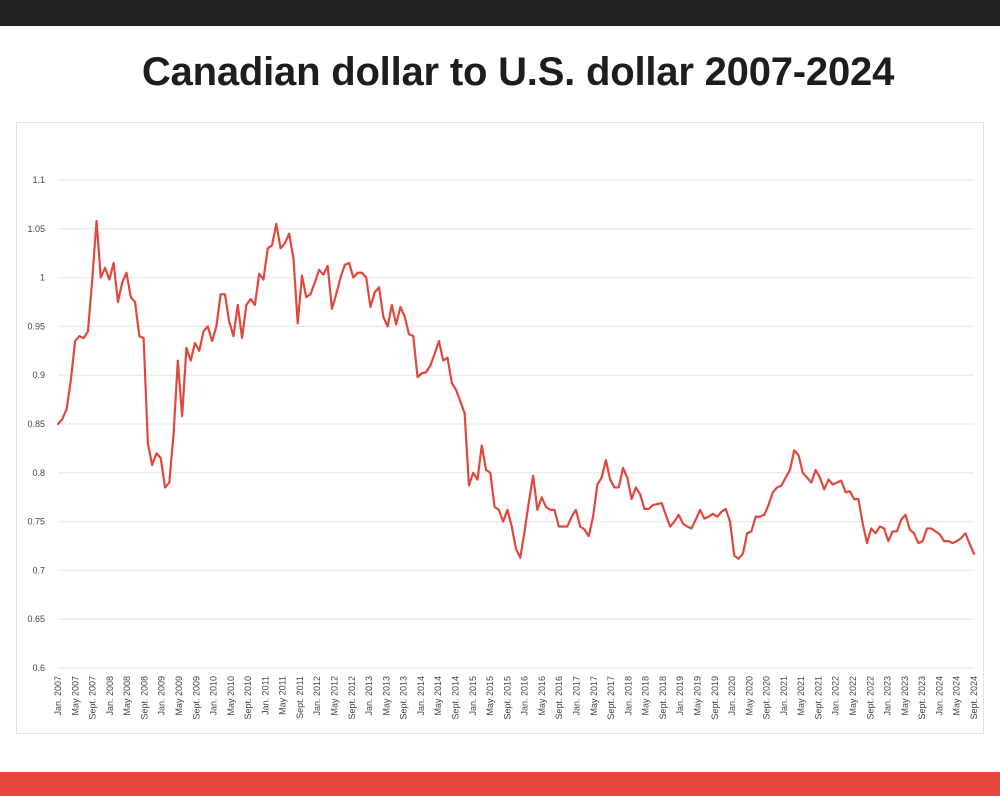 This screenshot has width=1000, height=796. What do you see at coordinates (265, 695) in the screenshot?
I see `x-tick-label: Jan. 2011` at bounding box center [265, 695].